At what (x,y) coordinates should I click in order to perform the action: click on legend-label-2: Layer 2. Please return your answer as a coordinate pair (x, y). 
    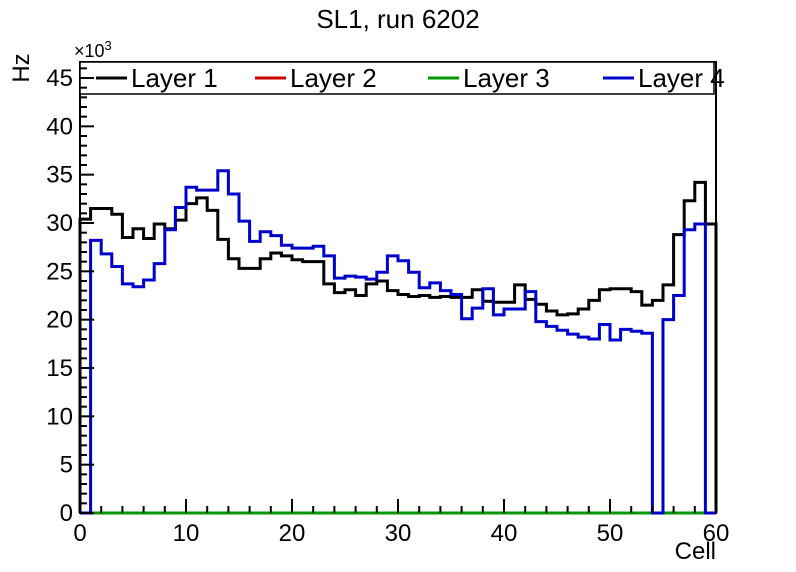
    Looking at the image, I should click on (333, 78).